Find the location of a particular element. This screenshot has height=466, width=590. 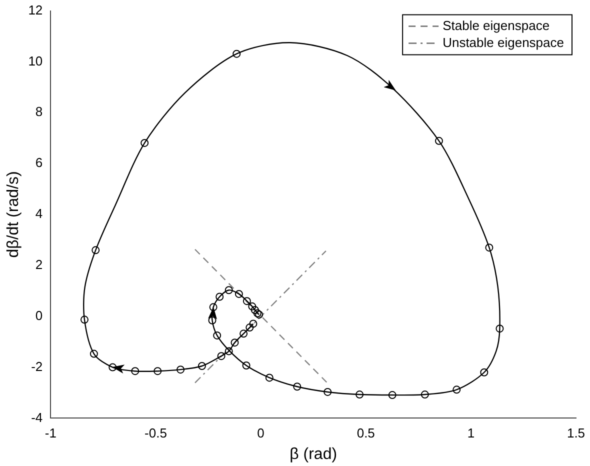

y-tick-label: 12 is located at coordinates (35, 10).